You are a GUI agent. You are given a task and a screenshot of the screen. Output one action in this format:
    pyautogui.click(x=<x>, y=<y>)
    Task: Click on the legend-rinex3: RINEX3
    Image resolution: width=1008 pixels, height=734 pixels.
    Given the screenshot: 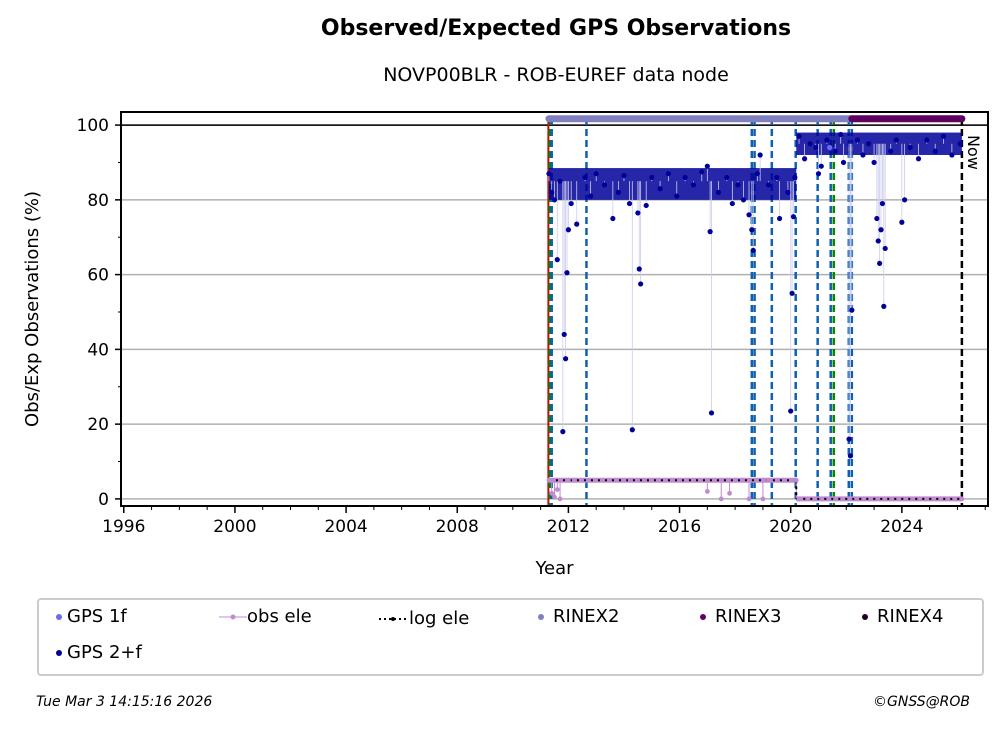 What is the action you would take?
    pyautogui.click(x=737, y=616)
    